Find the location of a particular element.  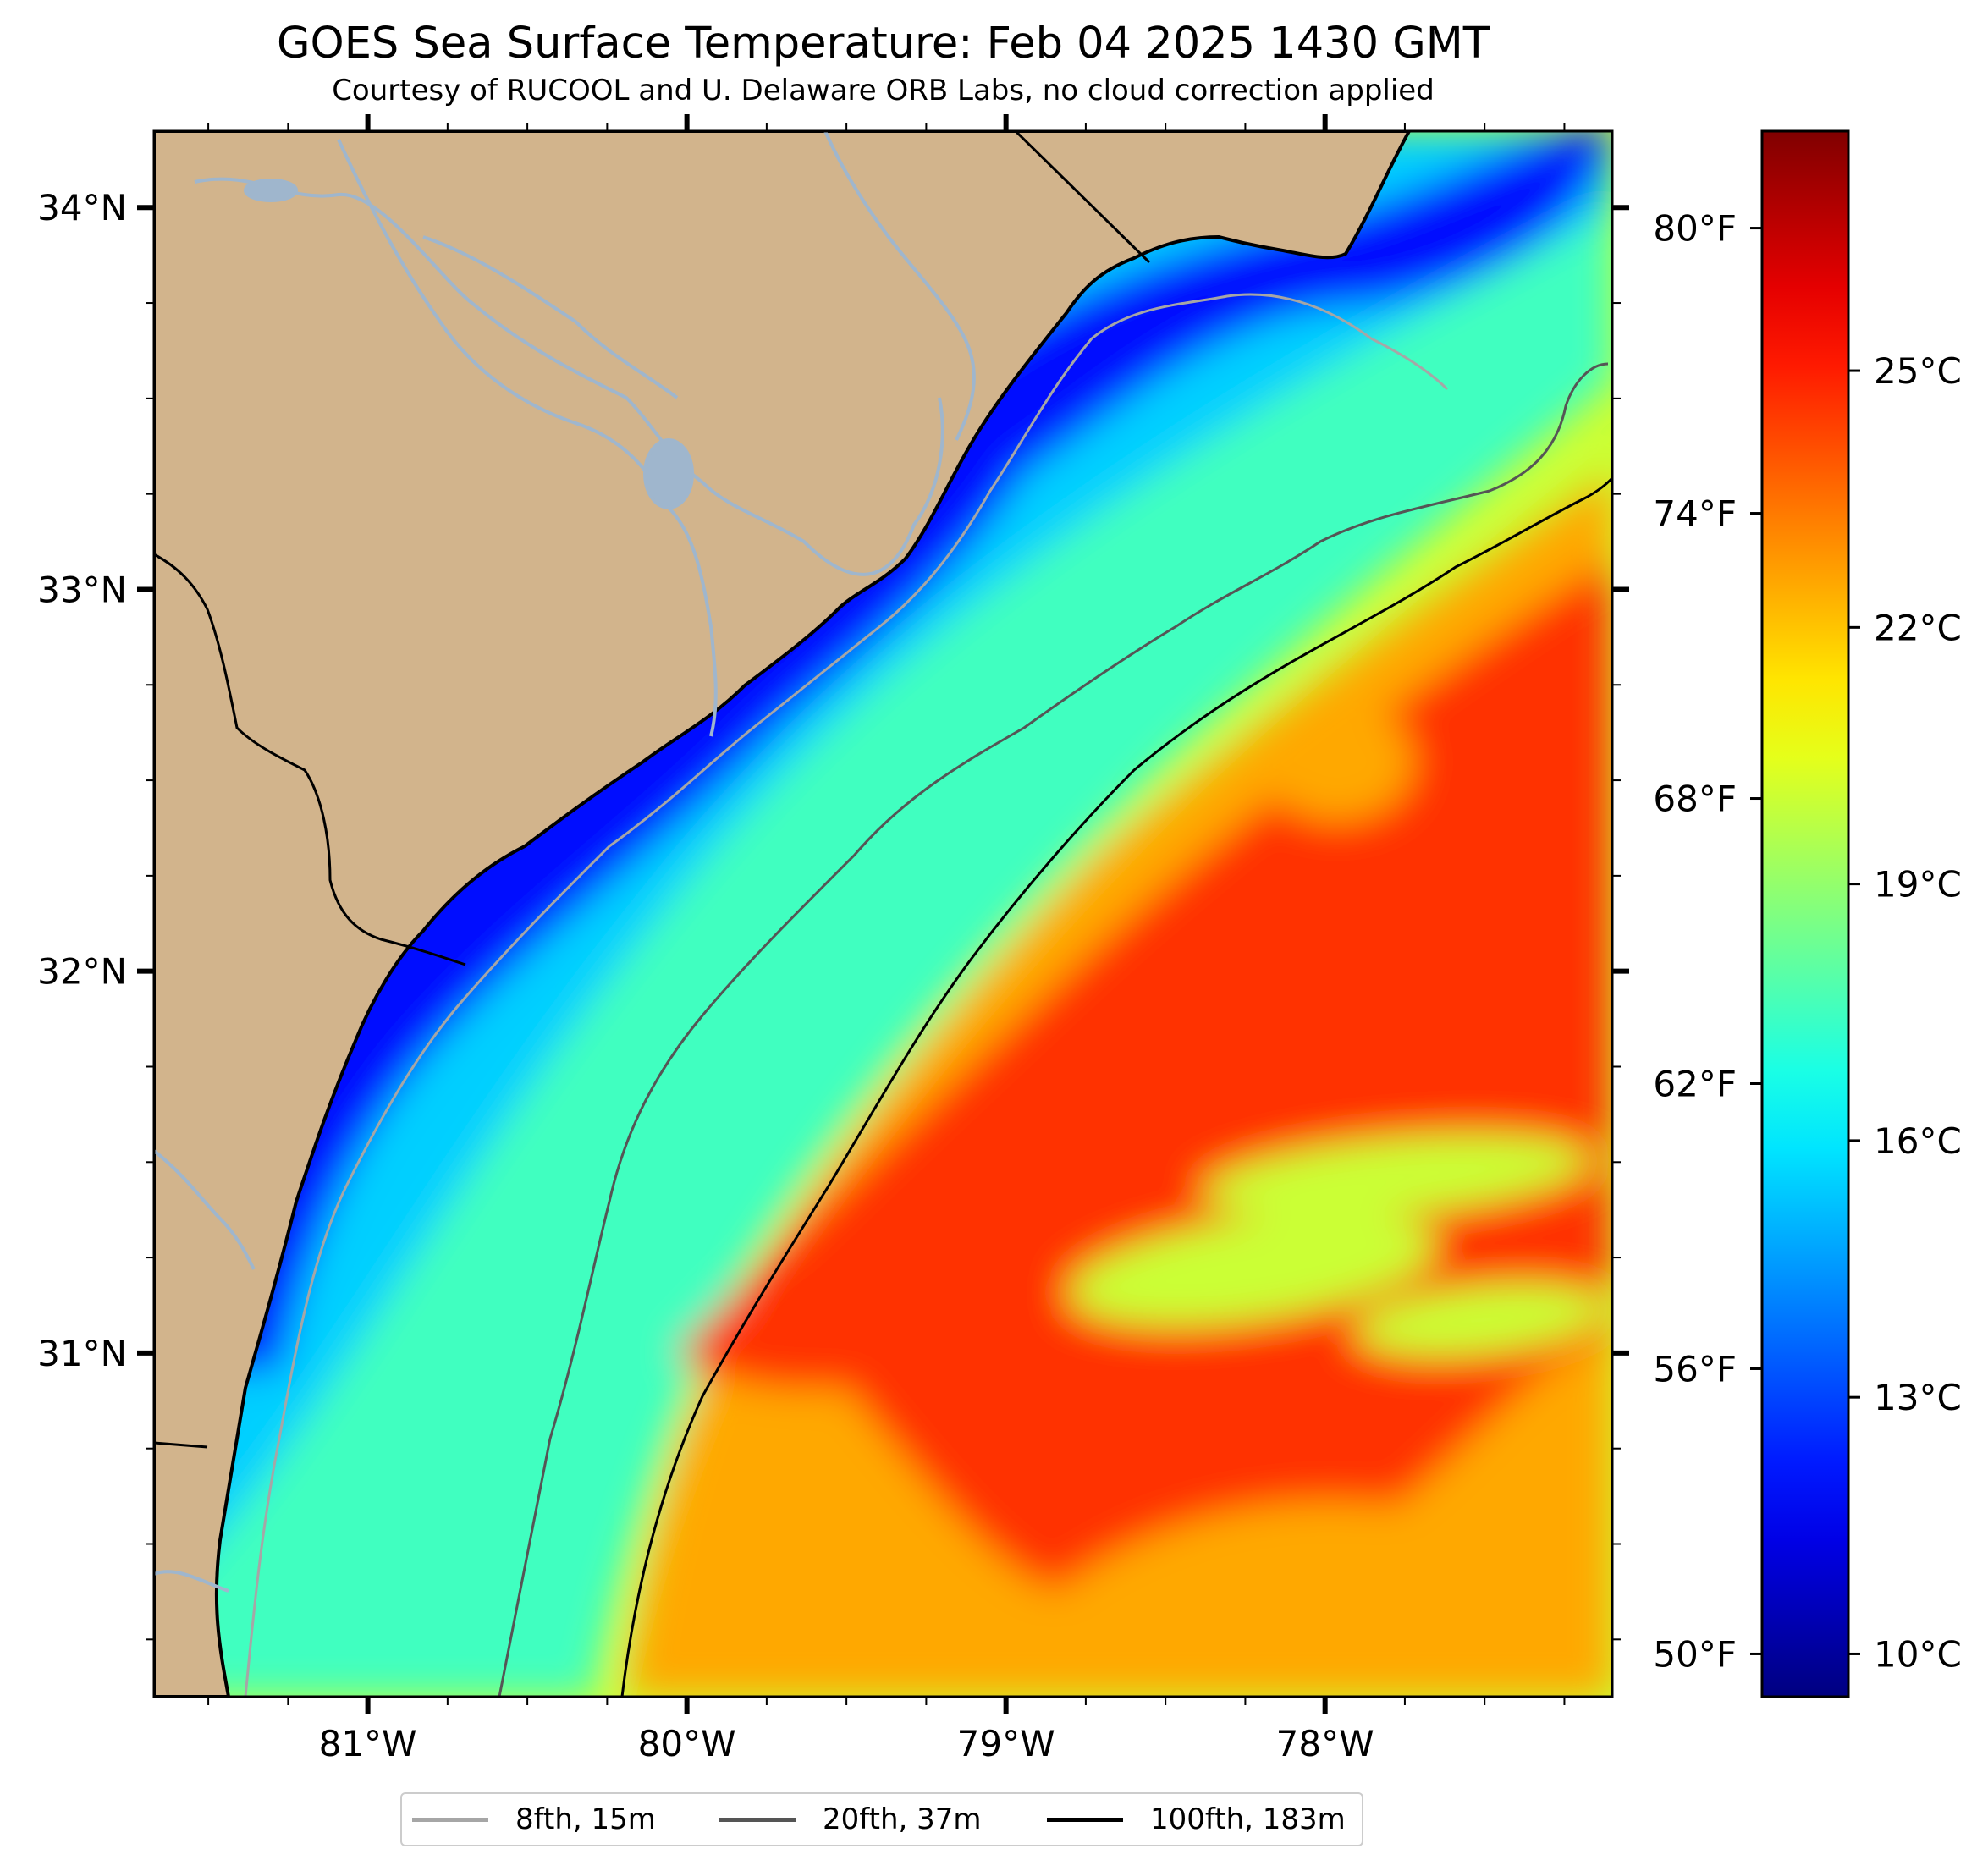

fahrenheit-tick-label: 50°F is located at coordinates (1695, 1654).